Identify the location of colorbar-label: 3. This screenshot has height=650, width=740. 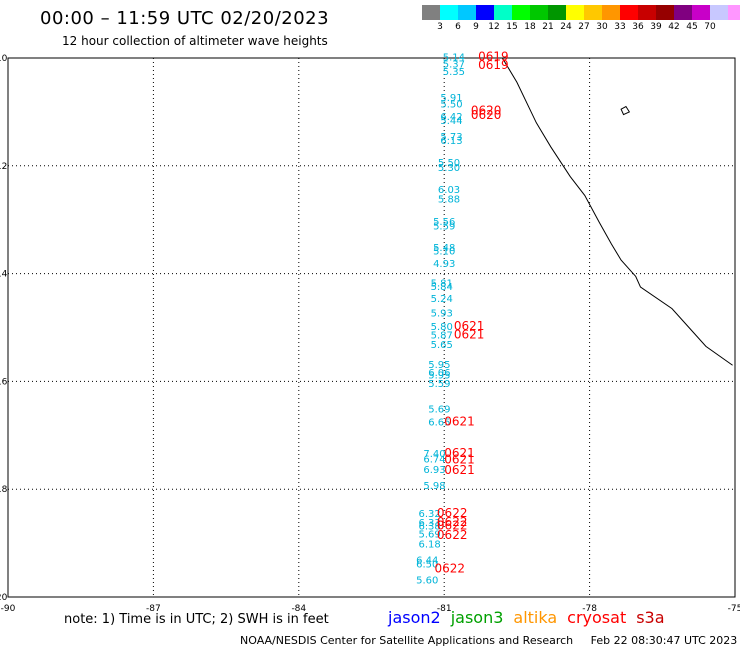
(440, 27).